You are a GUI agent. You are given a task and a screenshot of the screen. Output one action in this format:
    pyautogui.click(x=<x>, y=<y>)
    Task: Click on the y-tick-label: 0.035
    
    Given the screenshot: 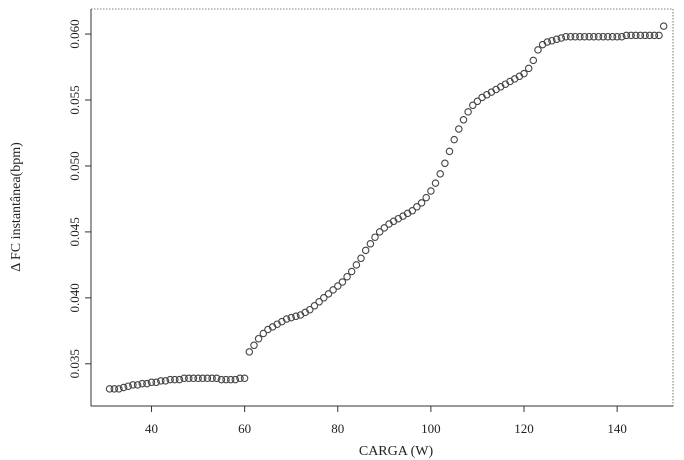 What is the action you would take?
    pyautogui.click(x=74, y=363)
    